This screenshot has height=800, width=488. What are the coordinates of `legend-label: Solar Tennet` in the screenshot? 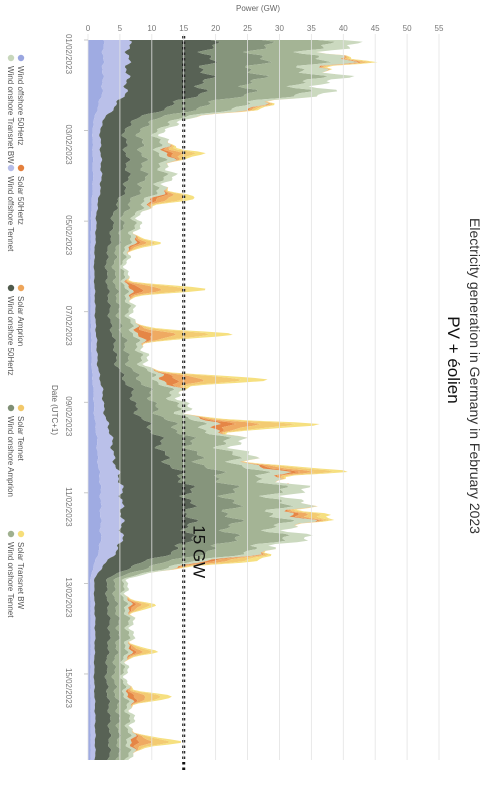 It's located at (20, 439).